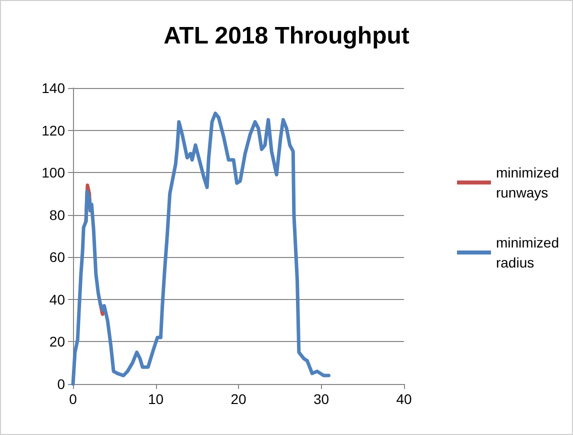 This screenshot has height=435, width=573. Describe the element at coordinates (57, 214) in the screenshot. I see `y-tick-label: 80` at that location.